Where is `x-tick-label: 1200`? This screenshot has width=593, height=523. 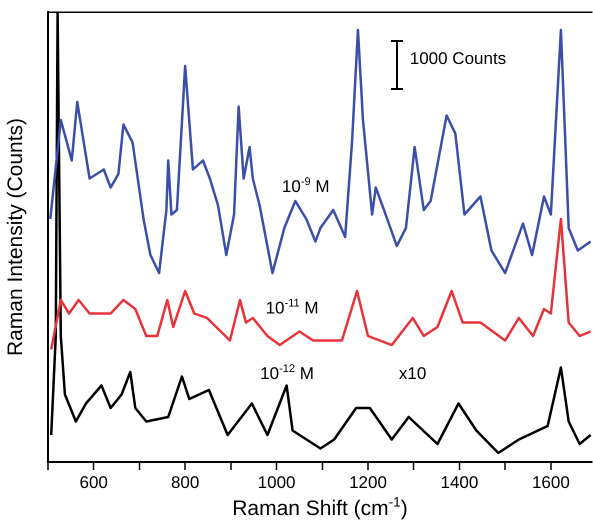
x-tick-label: 1200 is located at coordinates (368, 482).